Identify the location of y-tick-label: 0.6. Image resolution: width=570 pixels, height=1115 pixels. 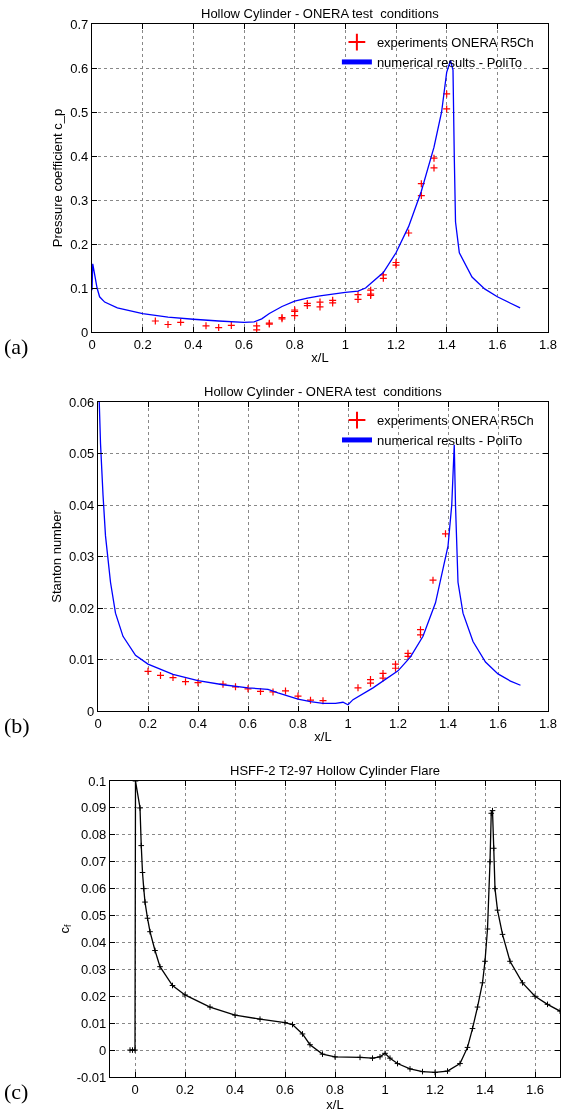
(79, 68).